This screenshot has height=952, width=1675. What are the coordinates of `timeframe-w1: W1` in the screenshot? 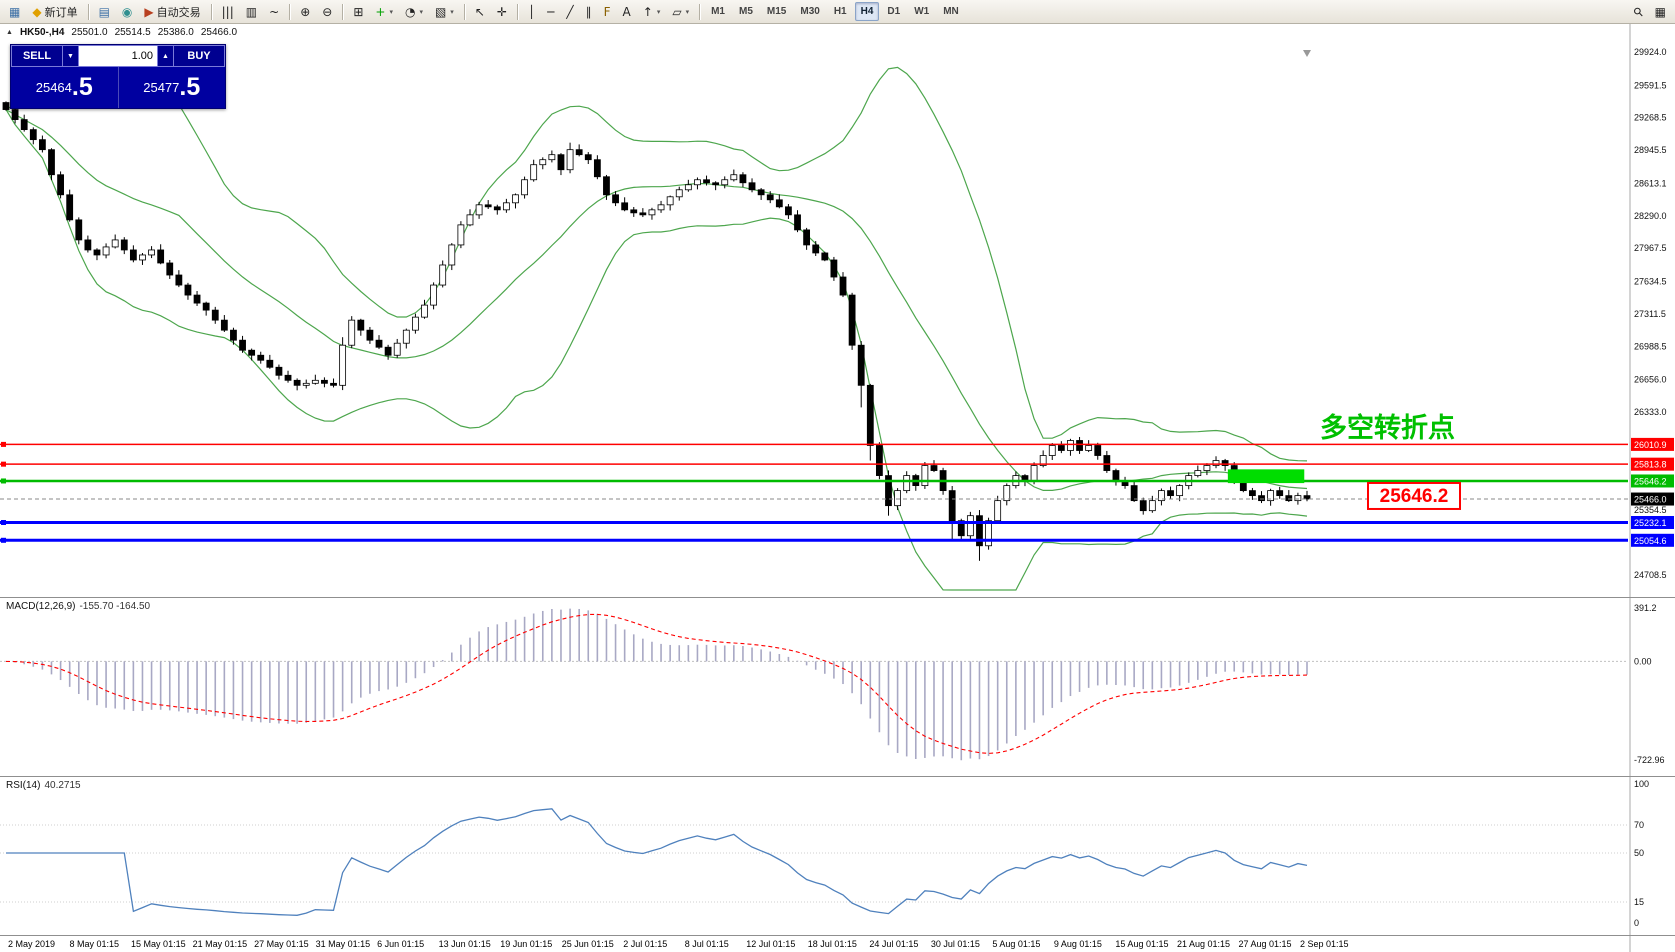 It's located at (922, 11).